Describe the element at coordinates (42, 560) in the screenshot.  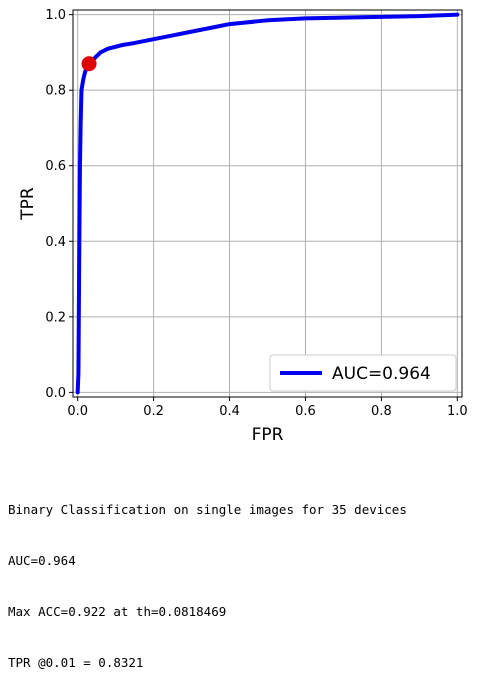
I see `caption-auc: AUC=0.964` at that location.